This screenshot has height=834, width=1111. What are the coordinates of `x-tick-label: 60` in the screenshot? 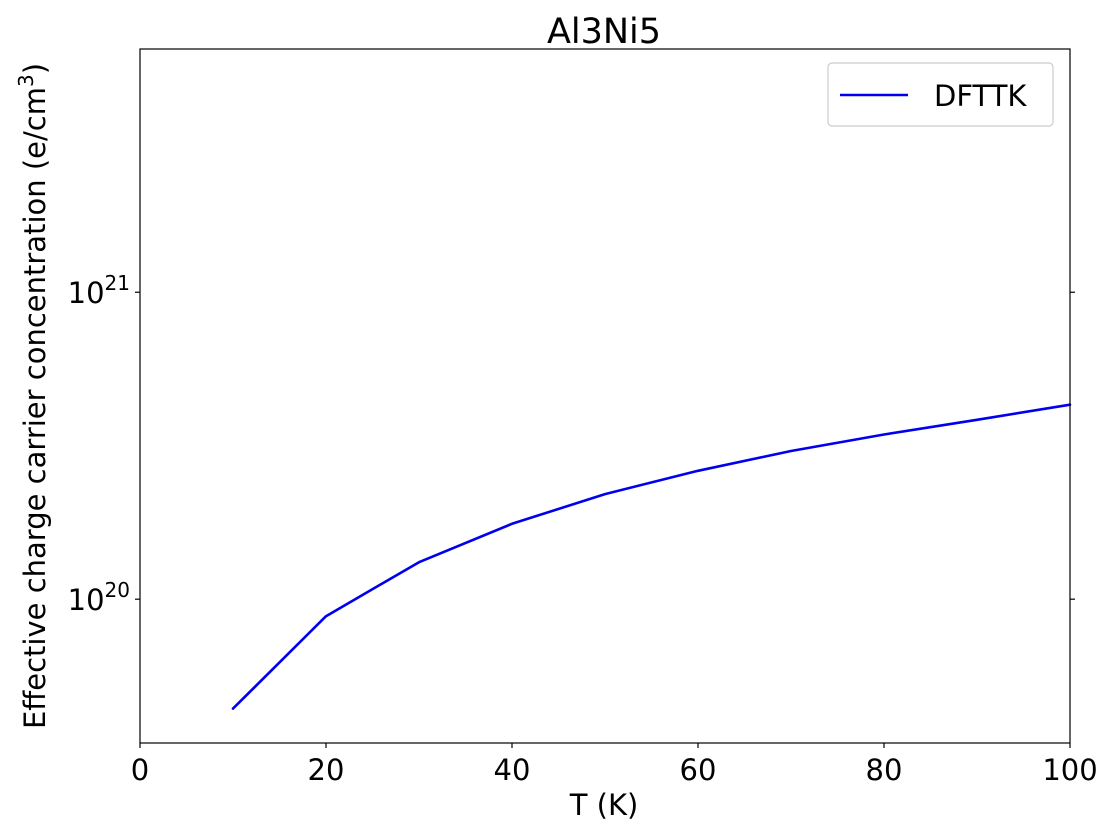 It's located at (698, 770).